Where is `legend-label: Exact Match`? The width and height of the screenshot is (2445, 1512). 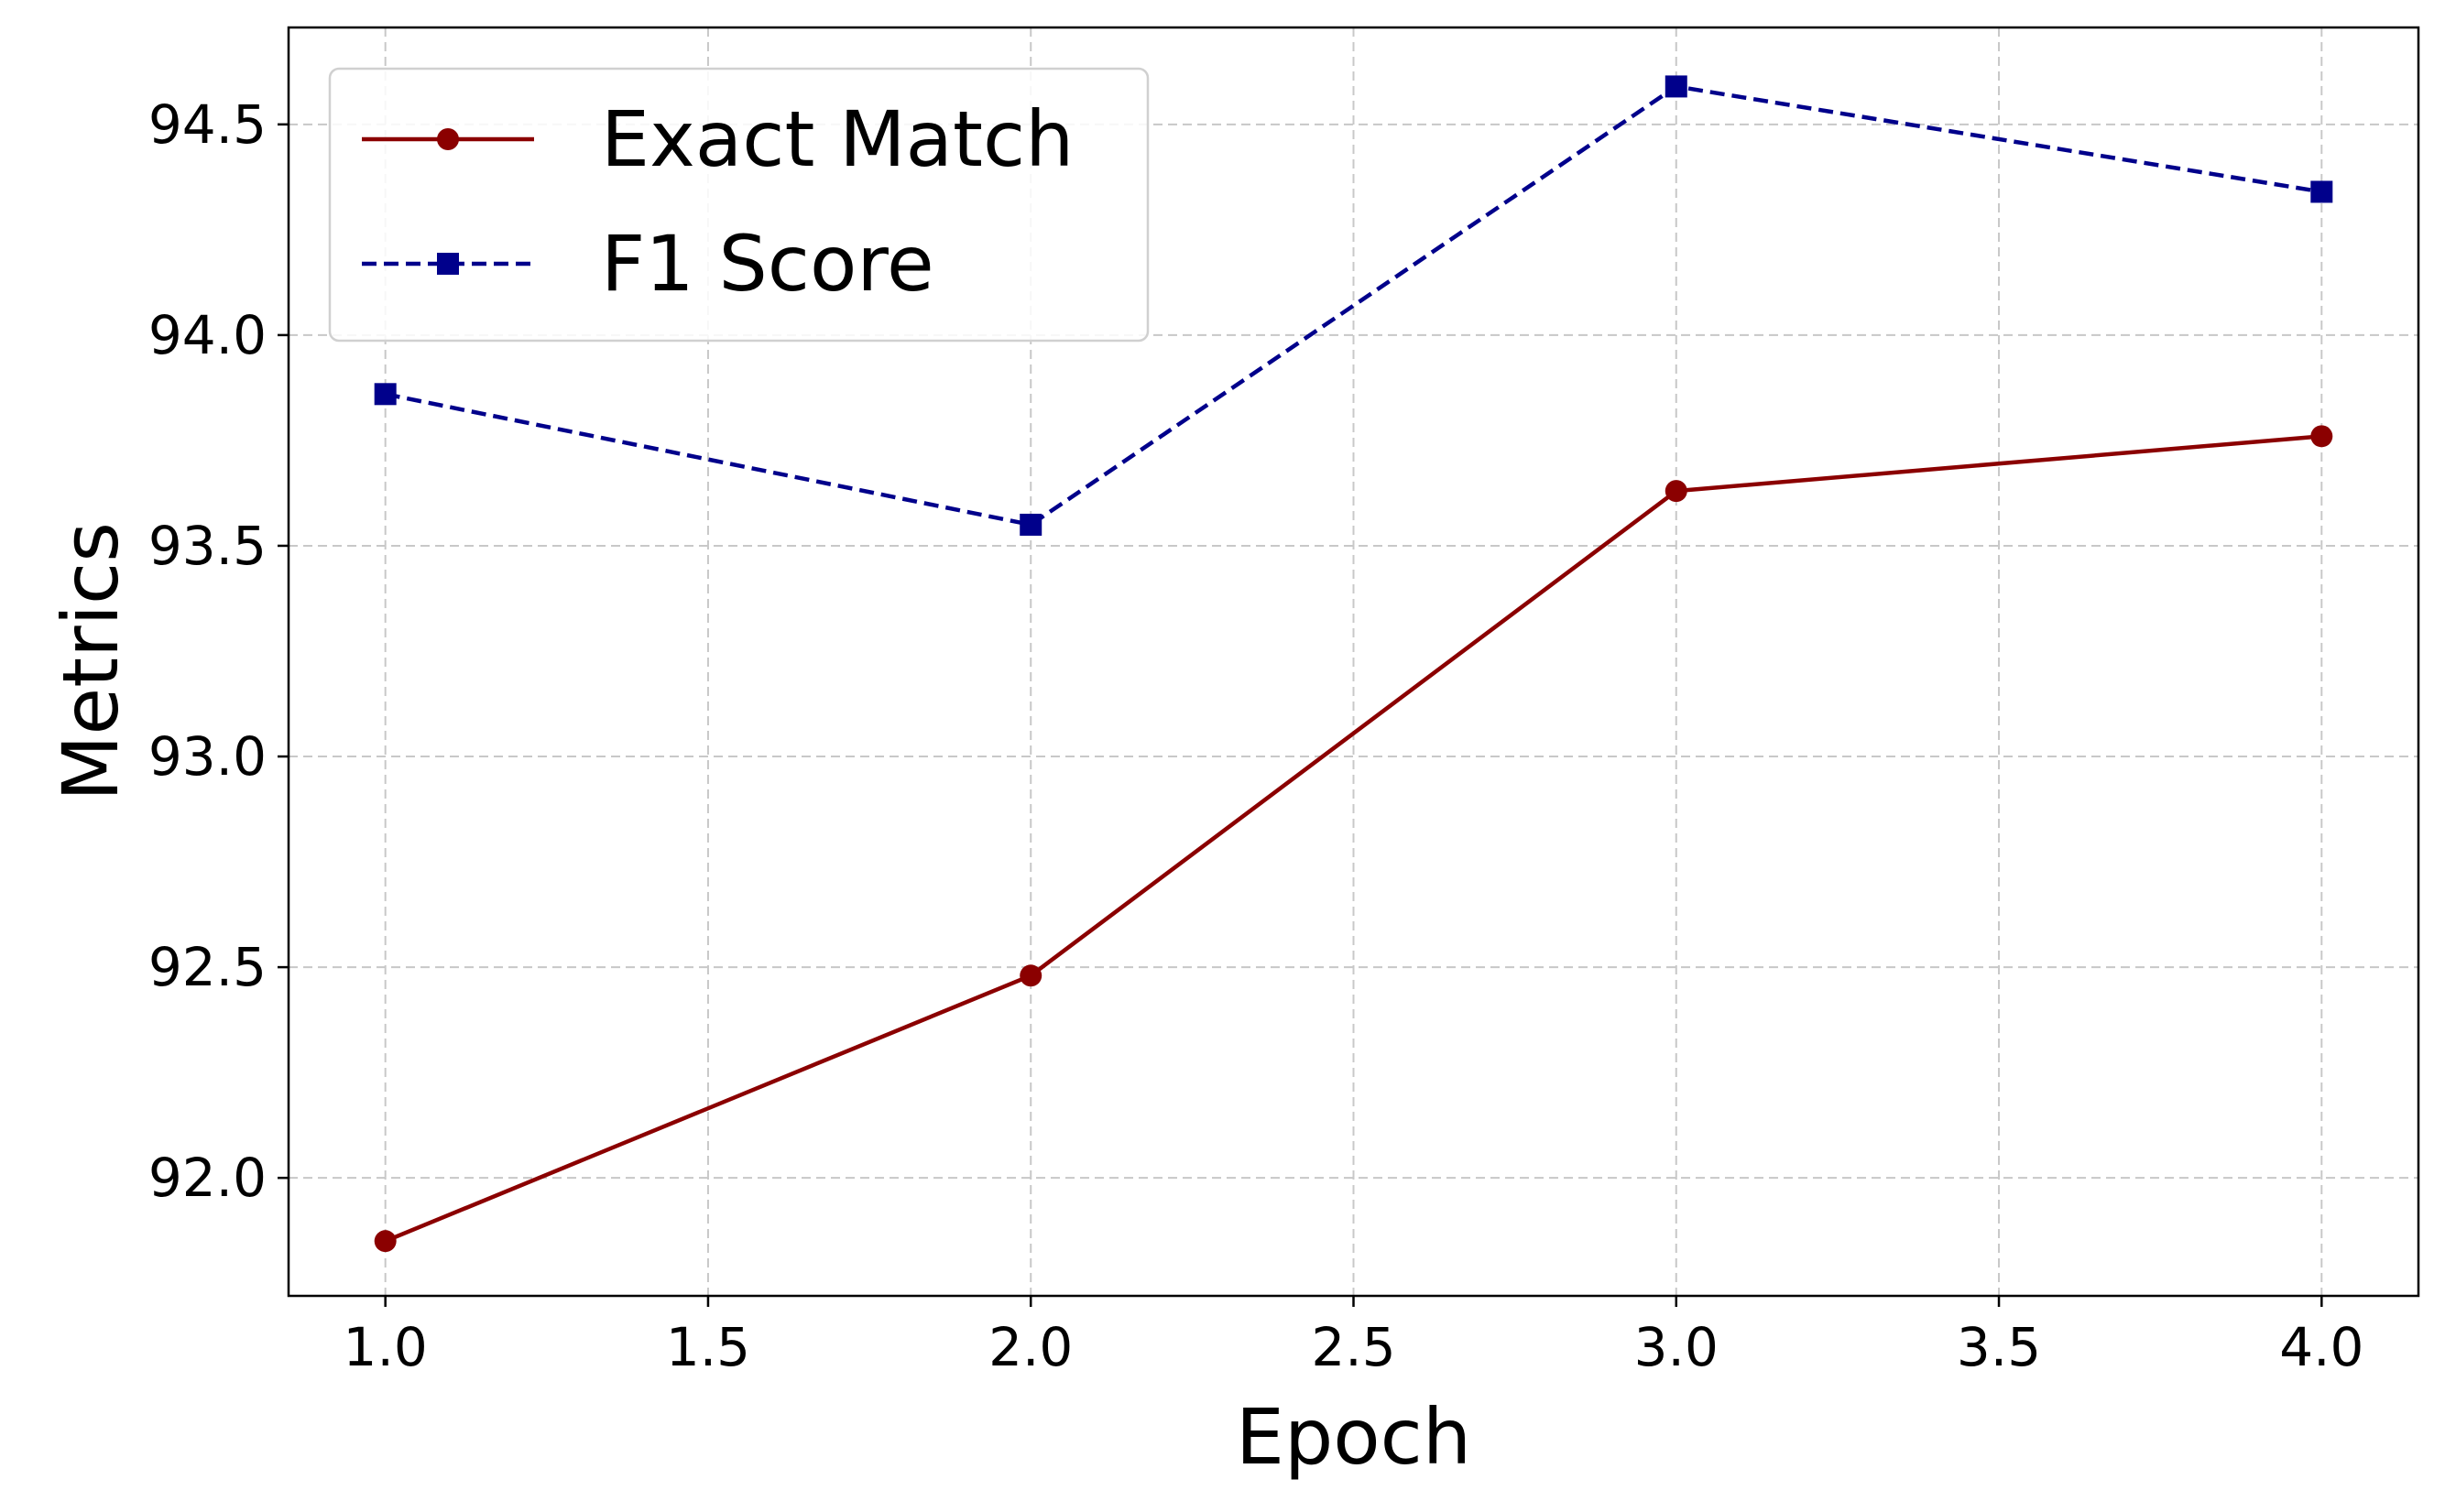 legend-label: Exact Match is located at coordinates (837, 139).